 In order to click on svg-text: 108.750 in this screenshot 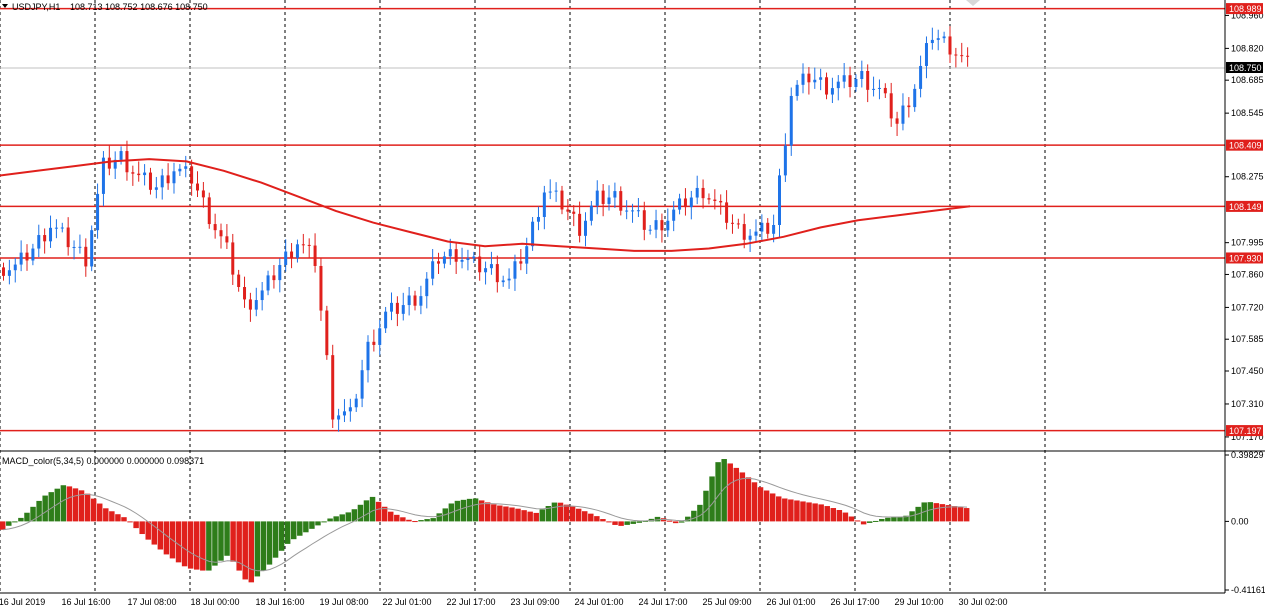, I will do `click(1245, 68)`.